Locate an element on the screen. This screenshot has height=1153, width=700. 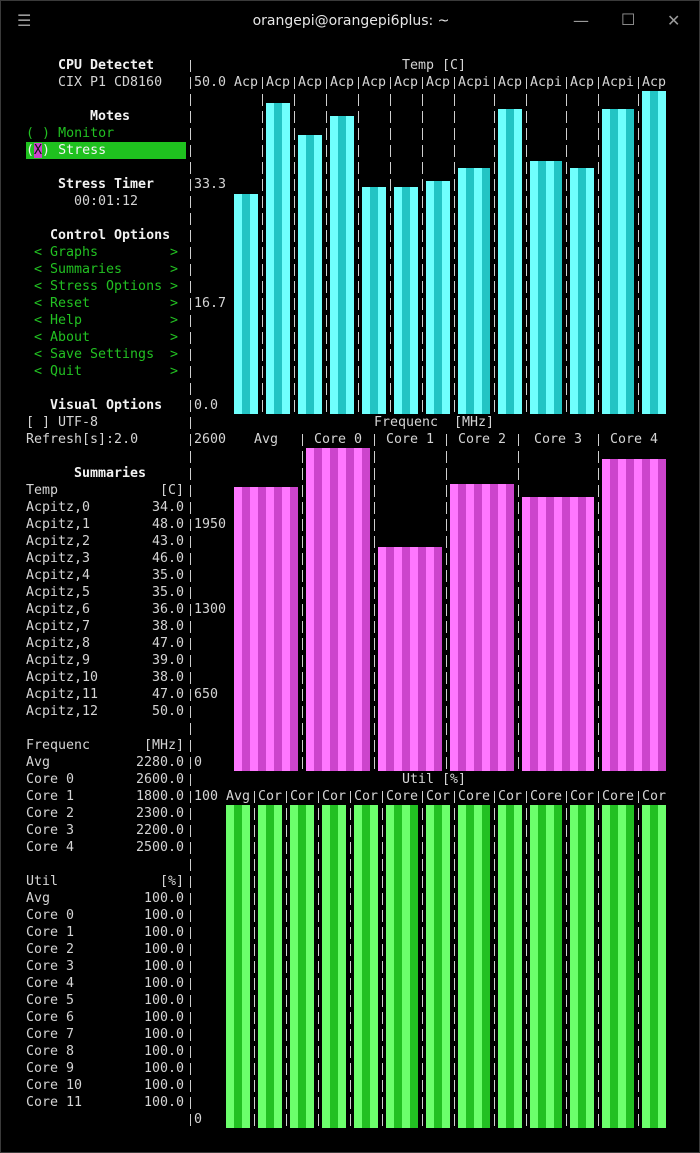
summary-row-value: 1800.0 is located at coordinates (159, 796).